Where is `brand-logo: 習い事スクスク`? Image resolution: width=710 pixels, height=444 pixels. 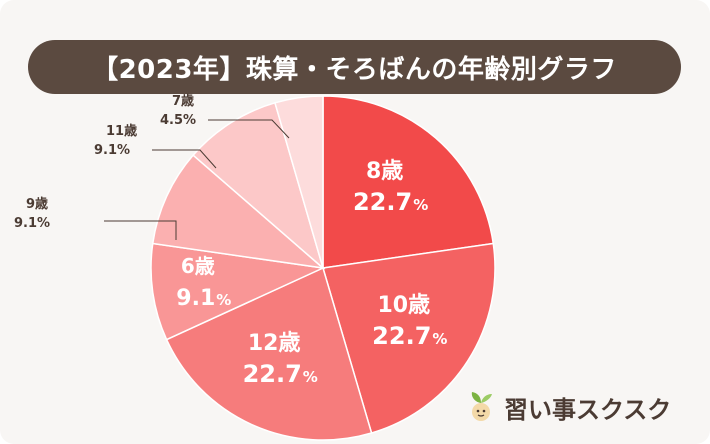
brand-logo: 習い事スクスク is located at coordinates (567, 407).